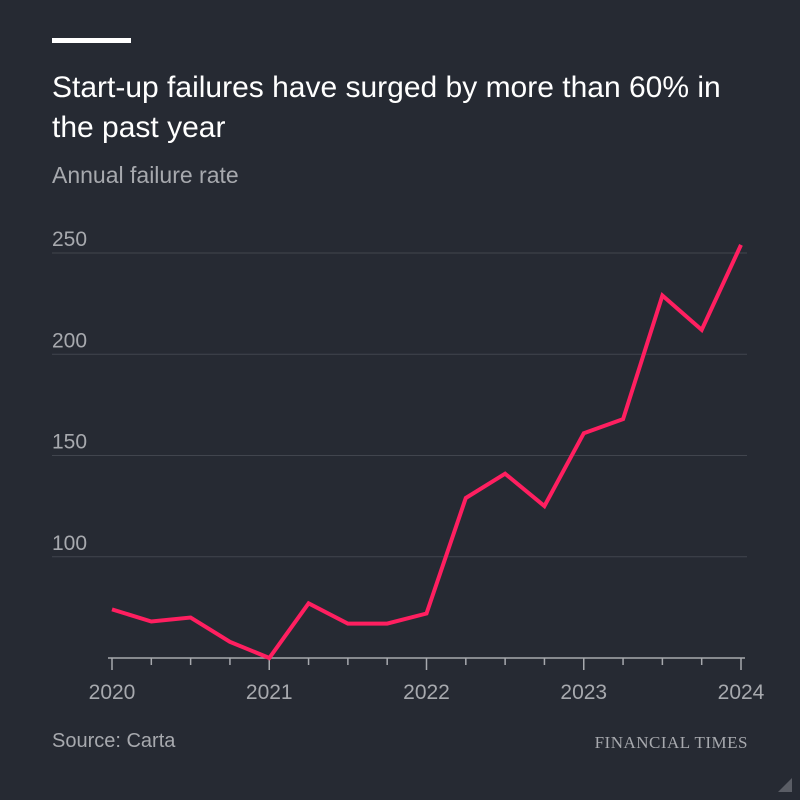  What do you see at coordinates (741, 692) in the screenshot?
I see `x-tick-label: 2024` at bounding box center [741, 692].